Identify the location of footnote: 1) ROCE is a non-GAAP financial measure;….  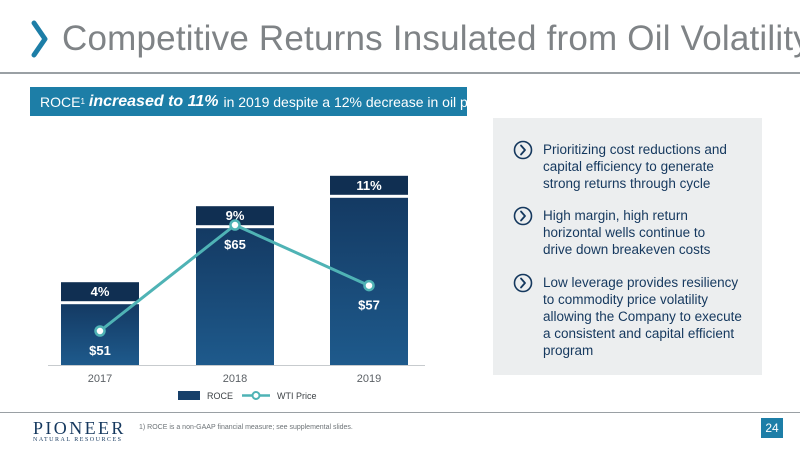
(246, 427).